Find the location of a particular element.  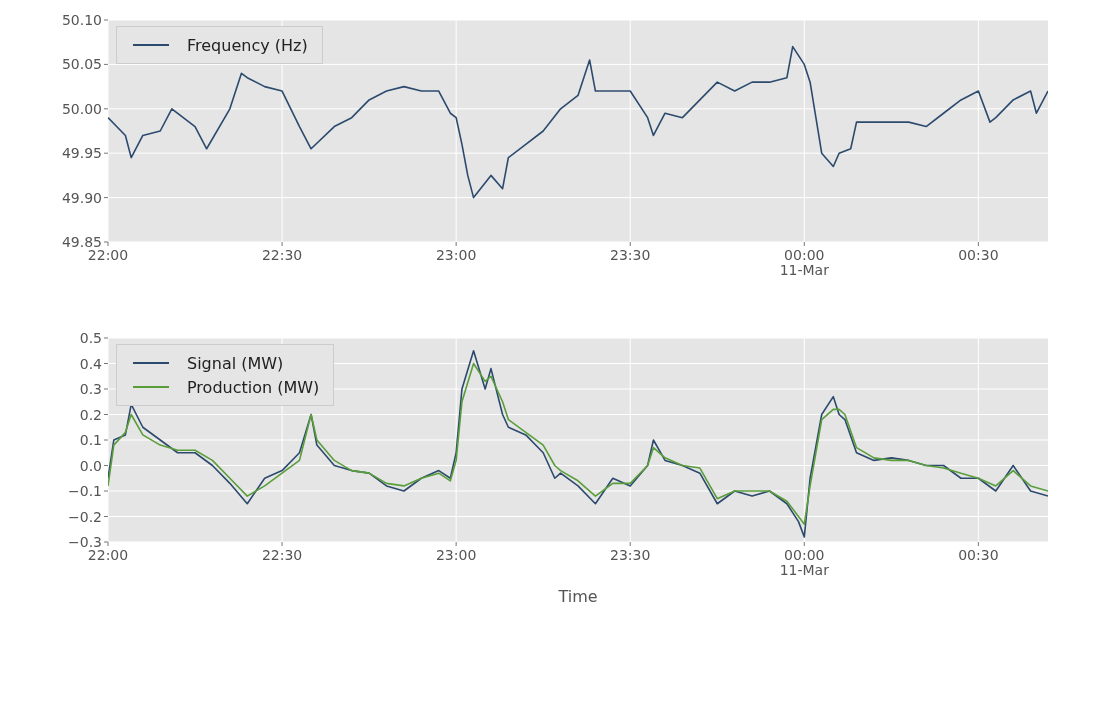

y-tick-label: 50.10 is located at coordinates (81, 20).